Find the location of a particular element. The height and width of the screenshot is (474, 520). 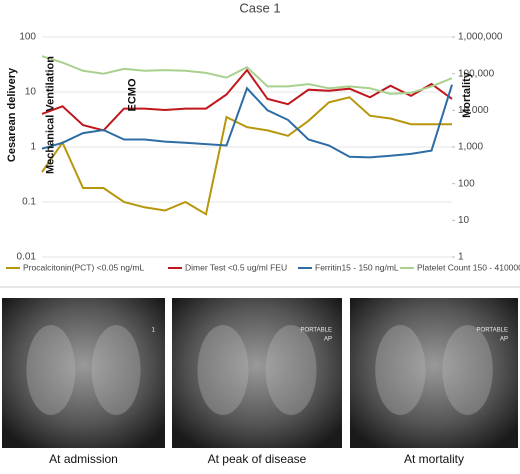

image-caption: At peak of disease is located at coordinates (257, 459).